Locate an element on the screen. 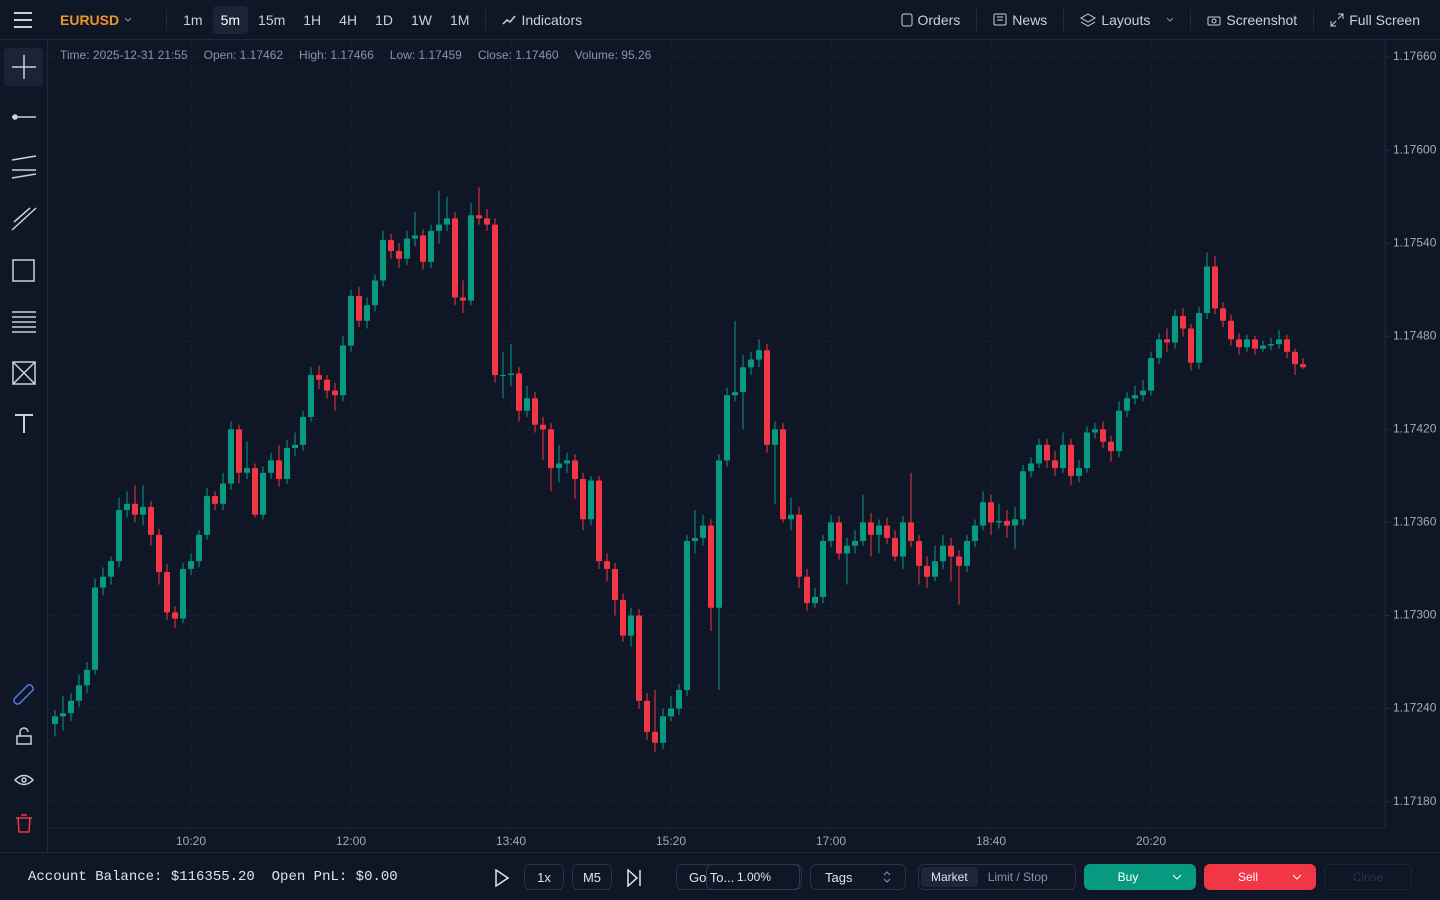 The height and width of the screenshot is (900, 1440). speed-button: 1x is located at coordinates (544, 877).